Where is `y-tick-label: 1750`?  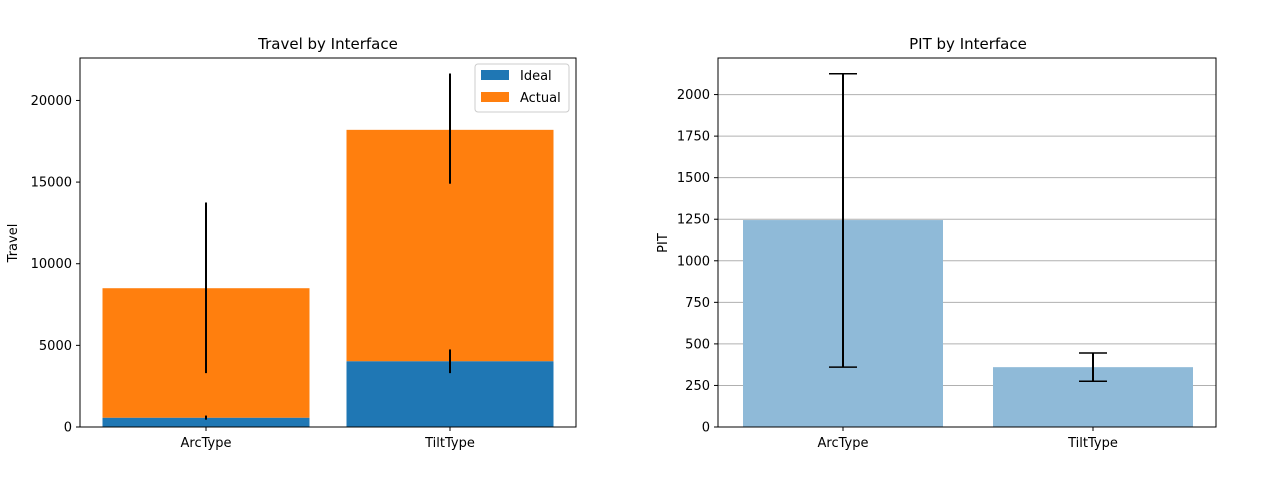 y-tick-label: 1750 is located at coordinates (693, 137).